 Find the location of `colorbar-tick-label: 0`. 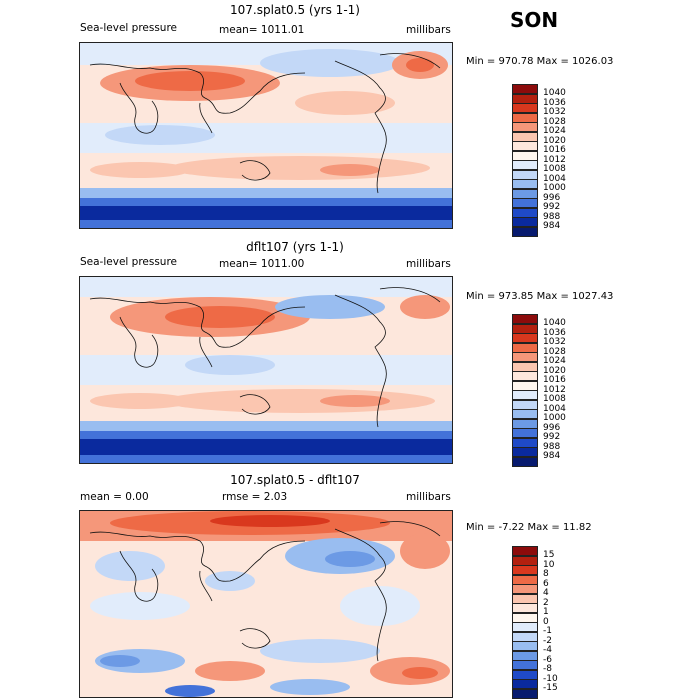

colorbar-tick-label: 0 is located at coordinates (546, 621).